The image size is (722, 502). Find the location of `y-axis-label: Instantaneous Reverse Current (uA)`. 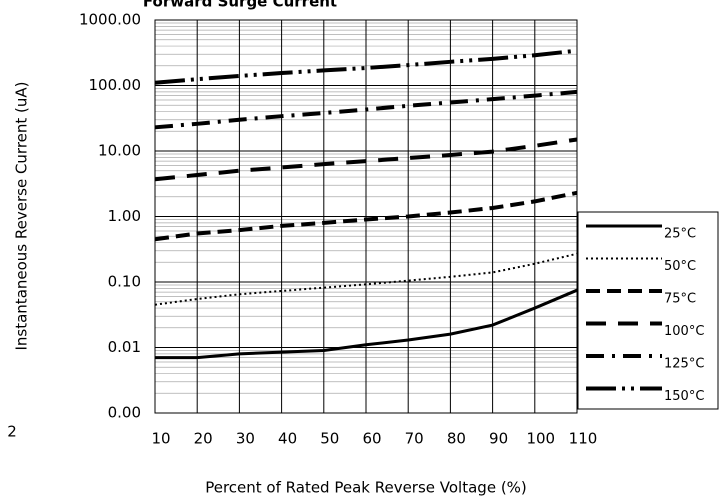

y-axis-label: Instantaneous Reverse Current (uA) is located at coordinates (22, 215).